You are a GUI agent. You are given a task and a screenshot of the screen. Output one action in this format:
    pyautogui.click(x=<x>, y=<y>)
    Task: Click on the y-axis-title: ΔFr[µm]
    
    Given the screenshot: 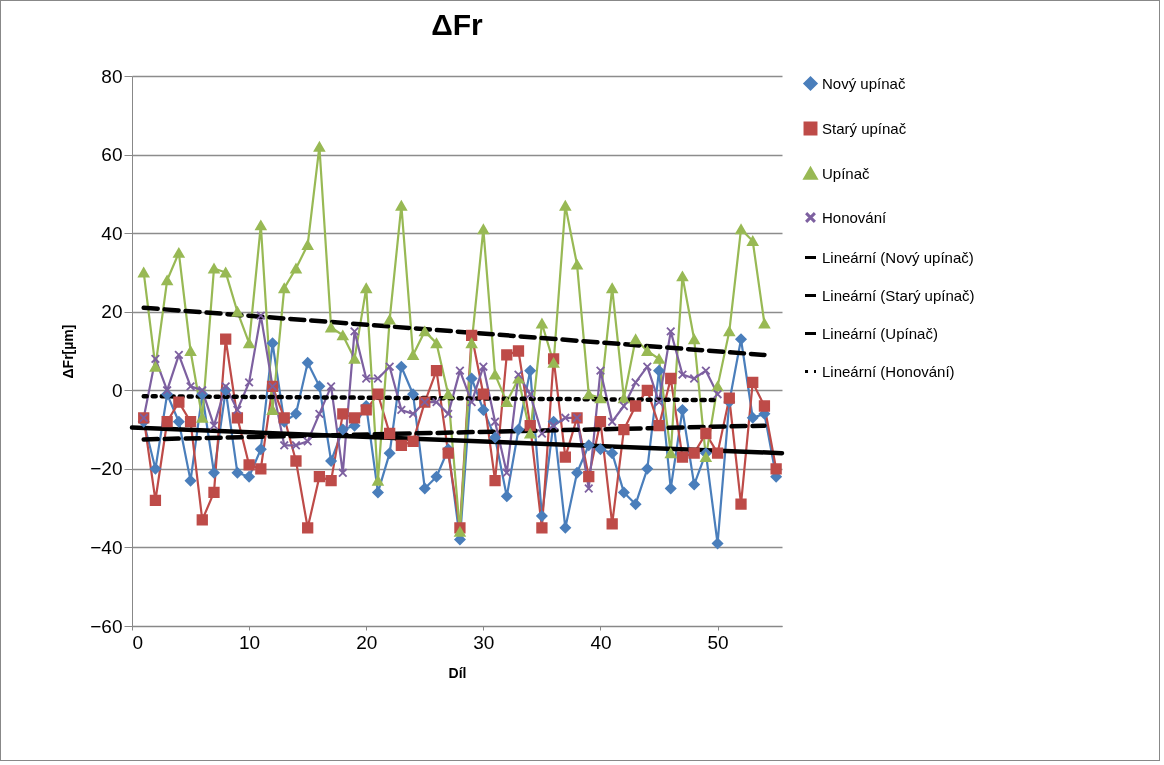 What is the action you would take?
    pyautogui.click(x=68, y=351)
    